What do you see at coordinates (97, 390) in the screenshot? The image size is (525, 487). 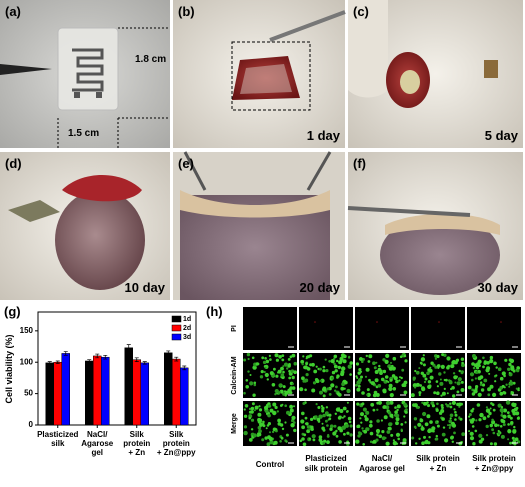 I see `bar` at bounding box center [97, 390].